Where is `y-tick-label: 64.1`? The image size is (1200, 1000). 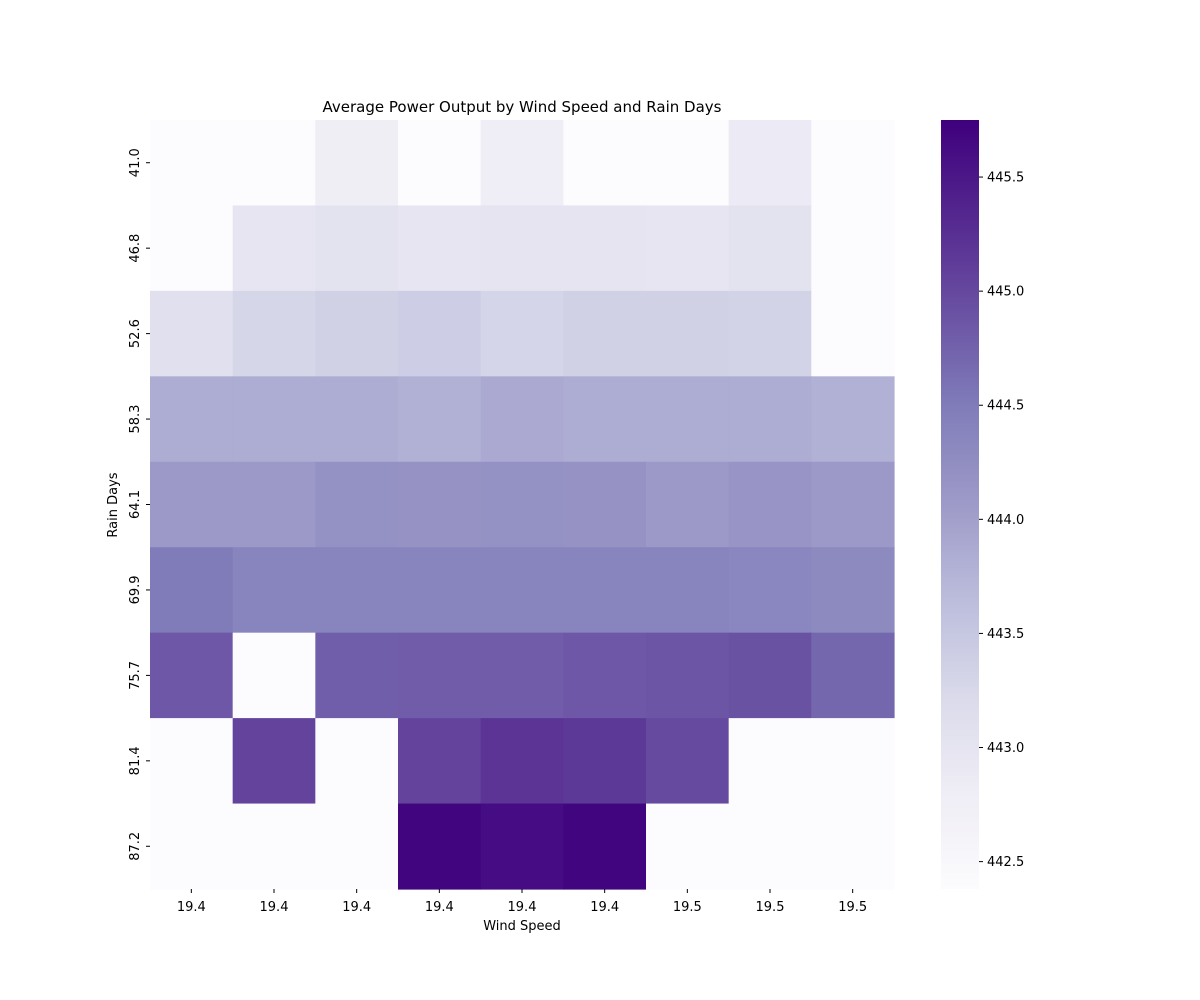
y-tick-label: 64.1 is located at coordinates (135, 504).